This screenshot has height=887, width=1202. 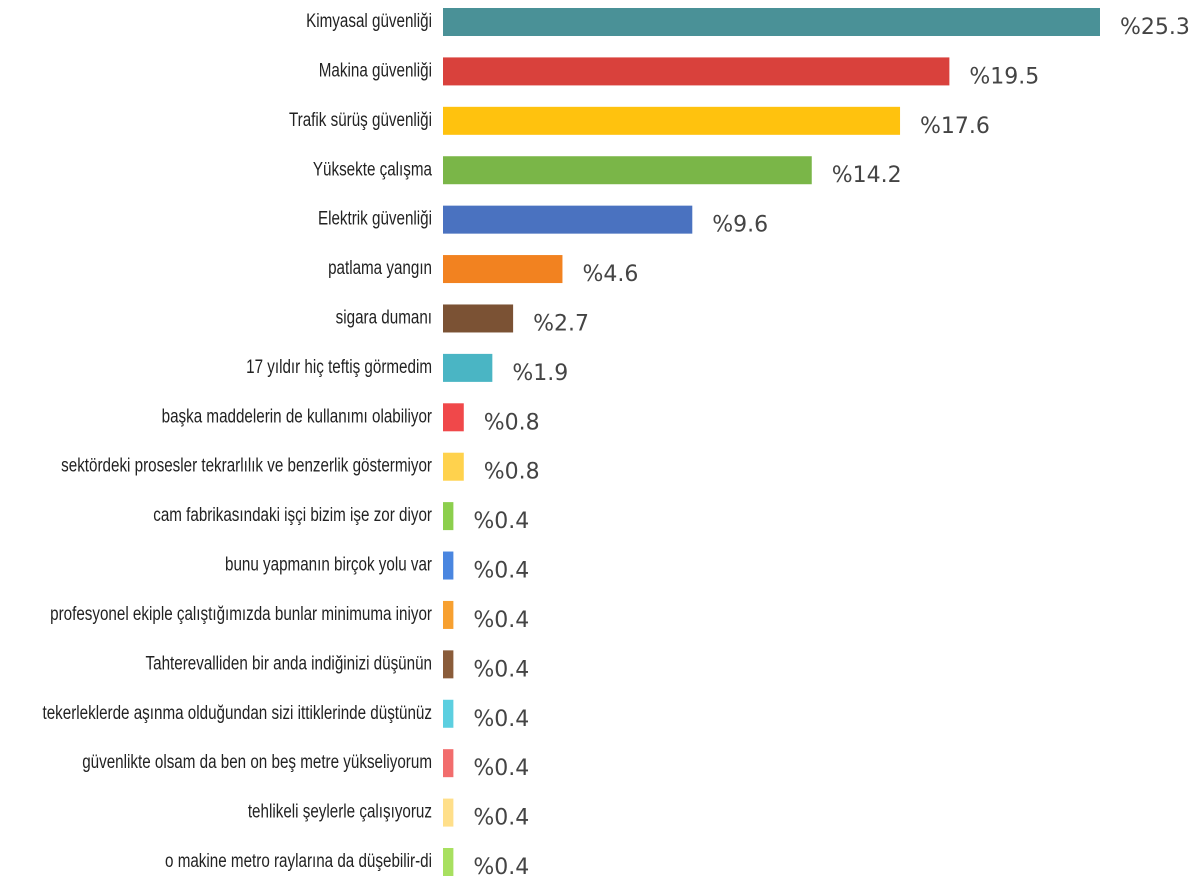 I want to click on value-label: %14.2, so click(x=867, y=175).